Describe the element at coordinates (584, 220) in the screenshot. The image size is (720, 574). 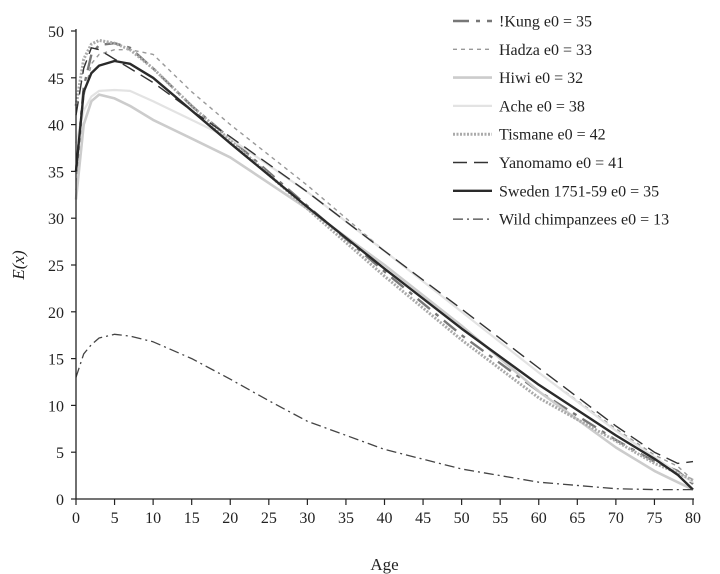
I see `legend-label-8: Wild chimpanzees e0 = 13` at that location.